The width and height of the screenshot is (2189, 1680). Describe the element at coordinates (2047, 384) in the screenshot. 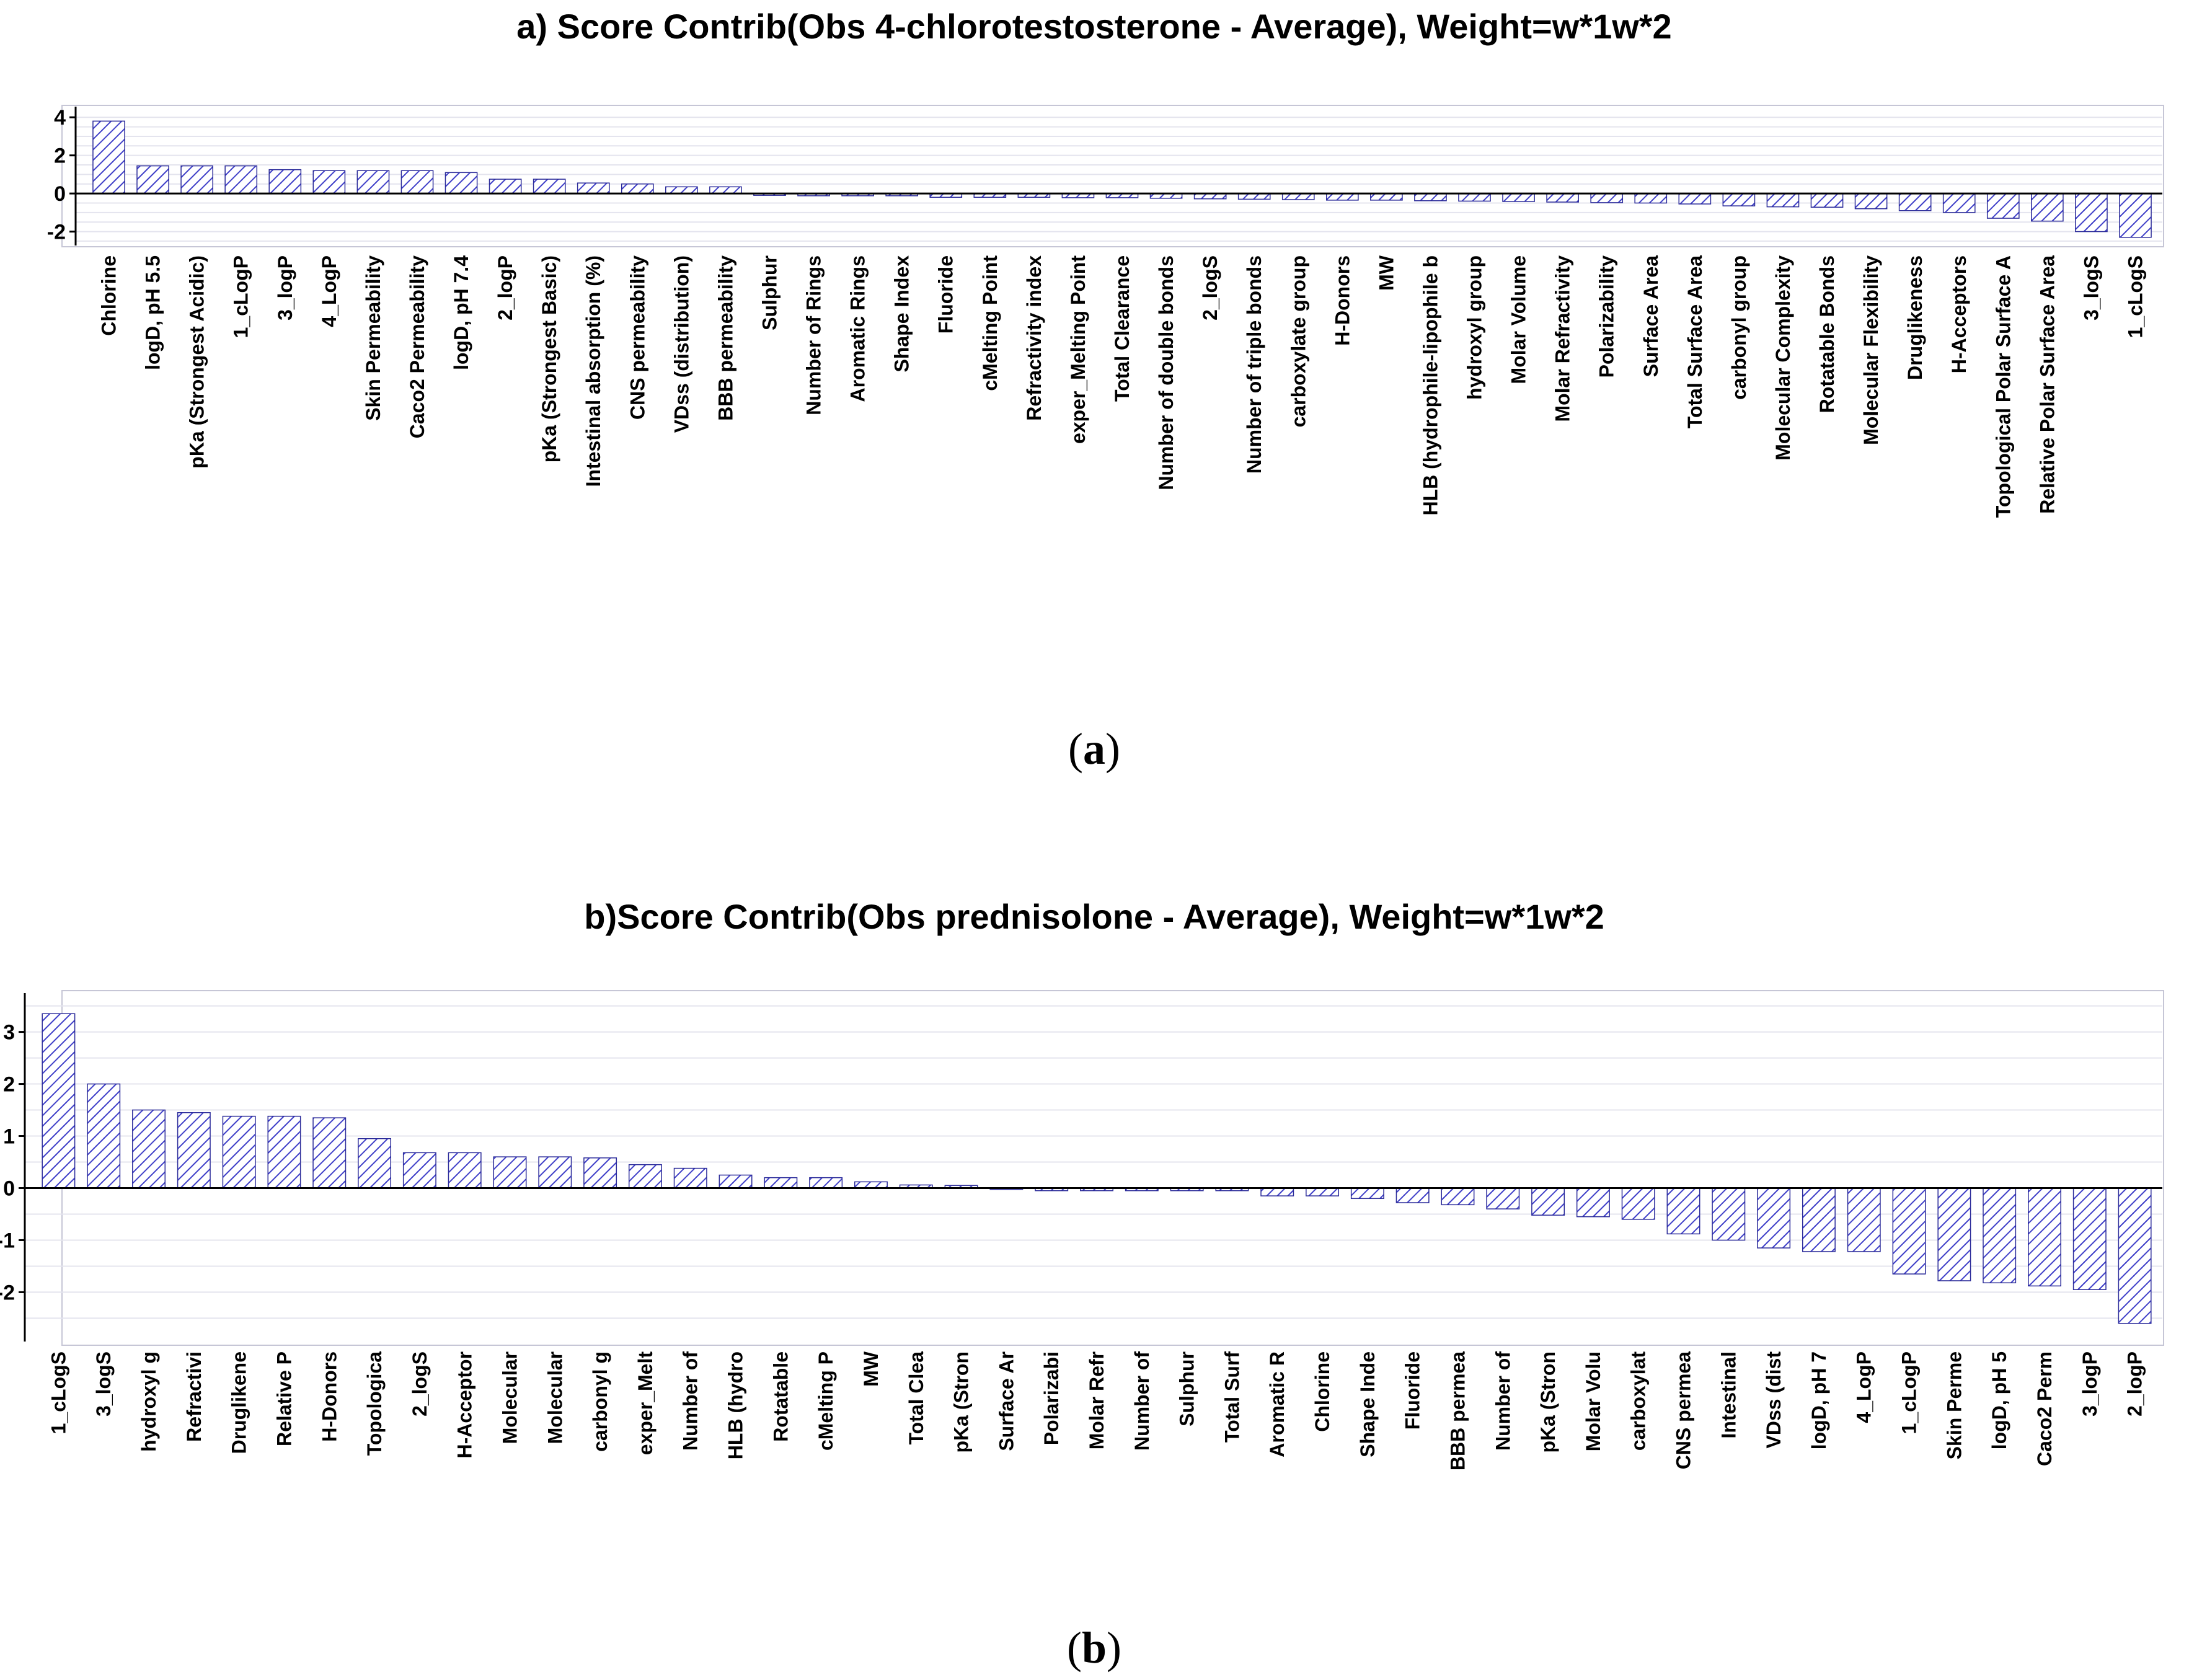

I see `chart-a-category-label: Relative Polar Surface Area` at that location.